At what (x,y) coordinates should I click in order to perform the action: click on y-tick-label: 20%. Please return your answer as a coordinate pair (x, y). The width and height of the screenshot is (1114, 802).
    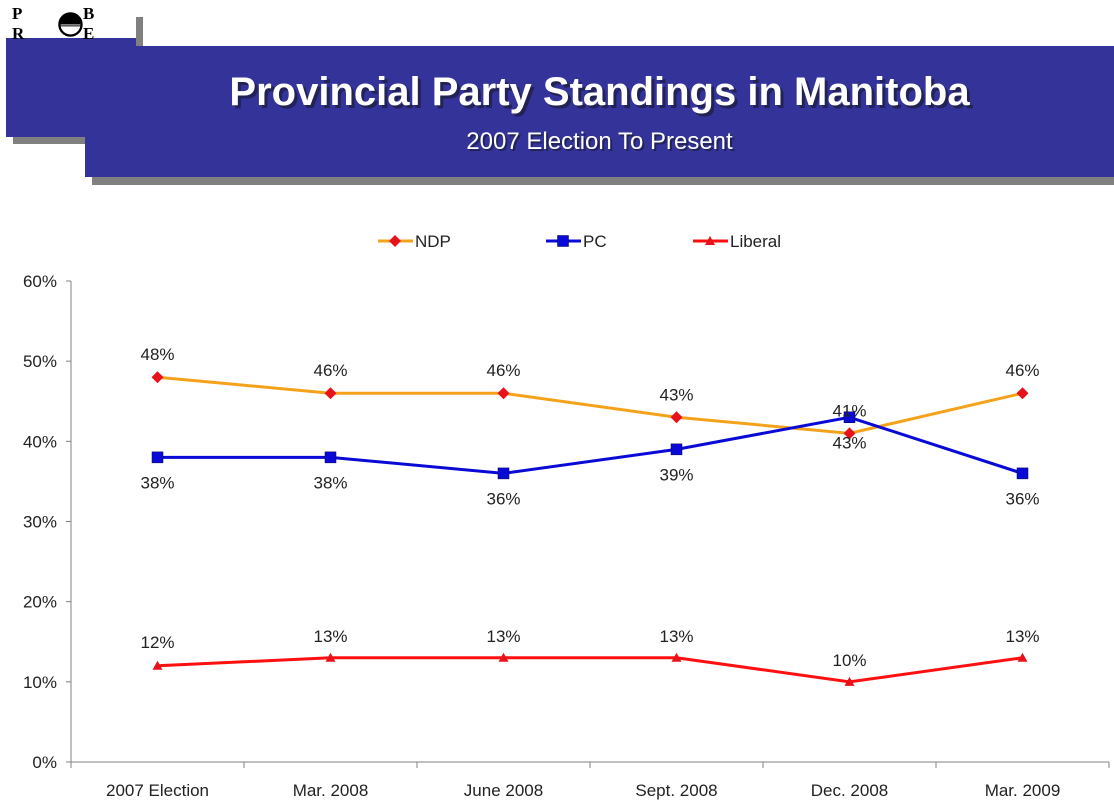
    Looking at the image, I should click on (40, 602).